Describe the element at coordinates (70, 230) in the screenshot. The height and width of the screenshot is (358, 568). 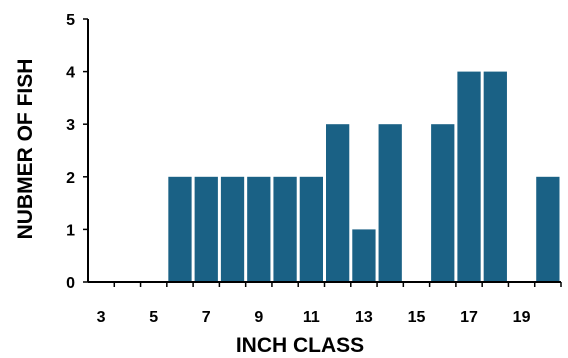
I see `y-tick-label: 1` at that location.